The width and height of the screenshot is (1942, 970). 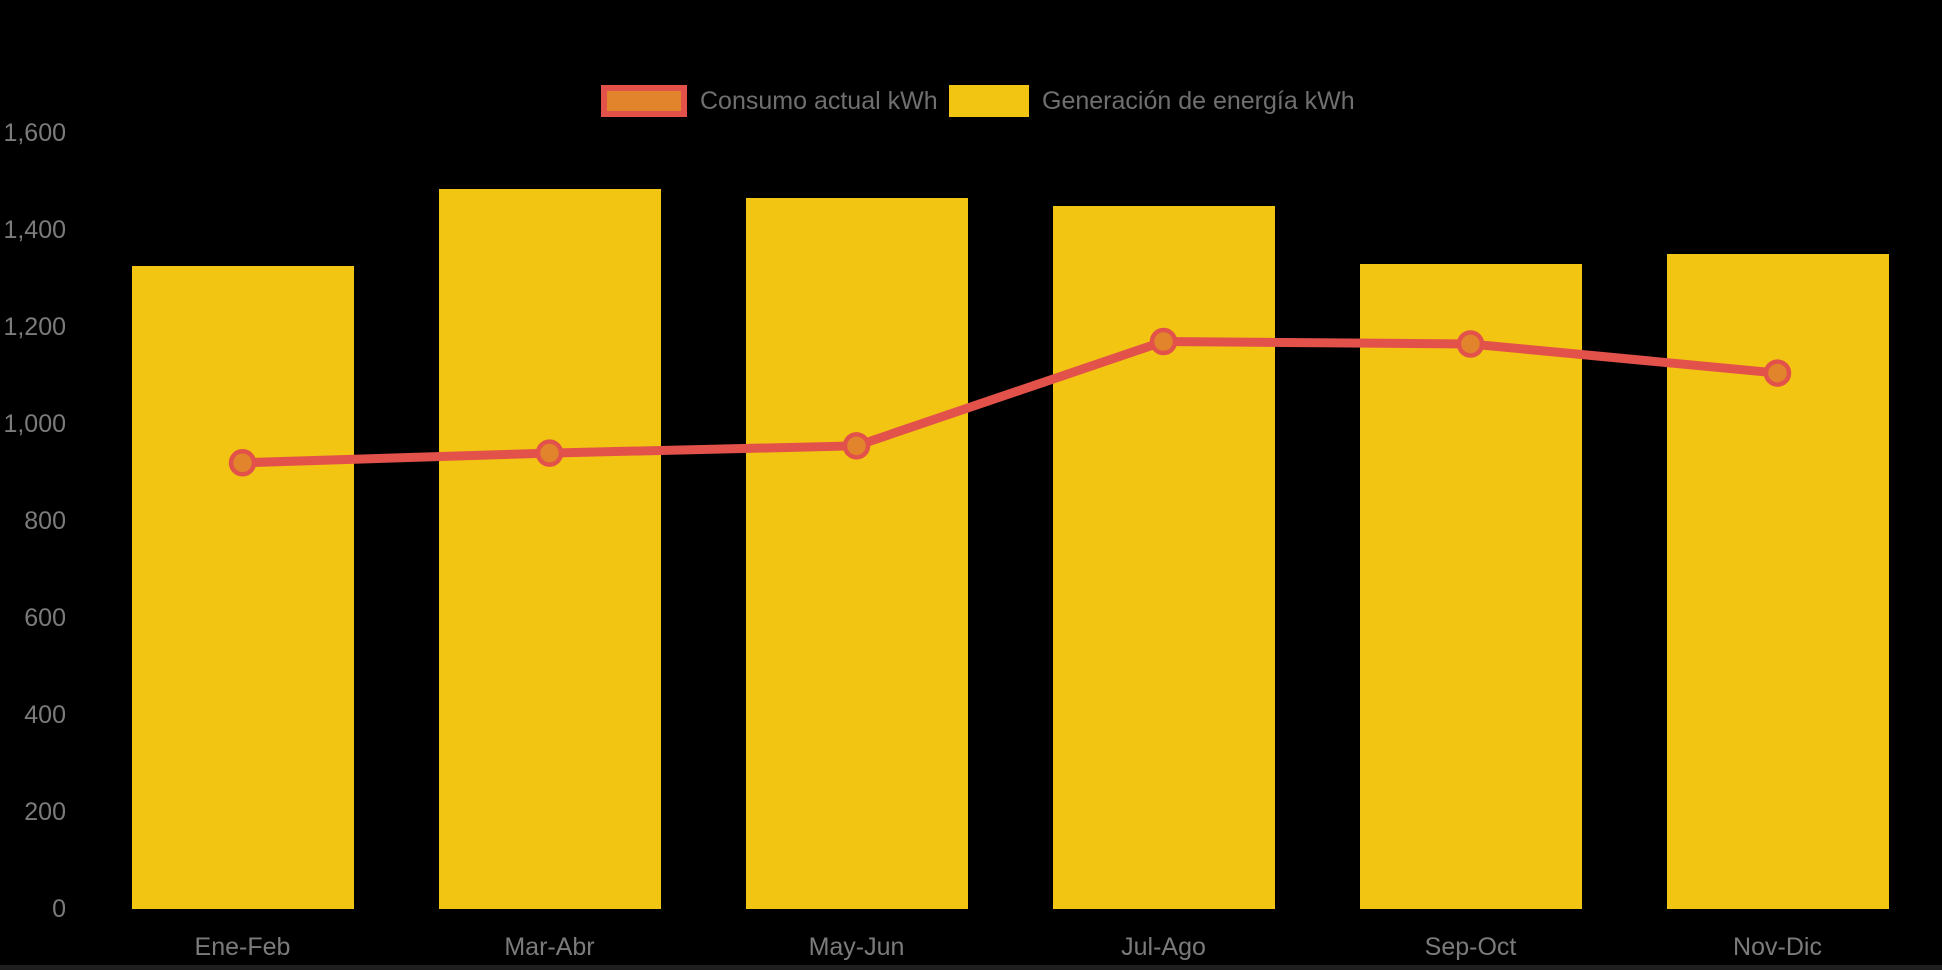 What do you see at coordinates (45, 812) in the screenshot?
I see `y-tick-label-200: 200` at bounding box center [45, 812].